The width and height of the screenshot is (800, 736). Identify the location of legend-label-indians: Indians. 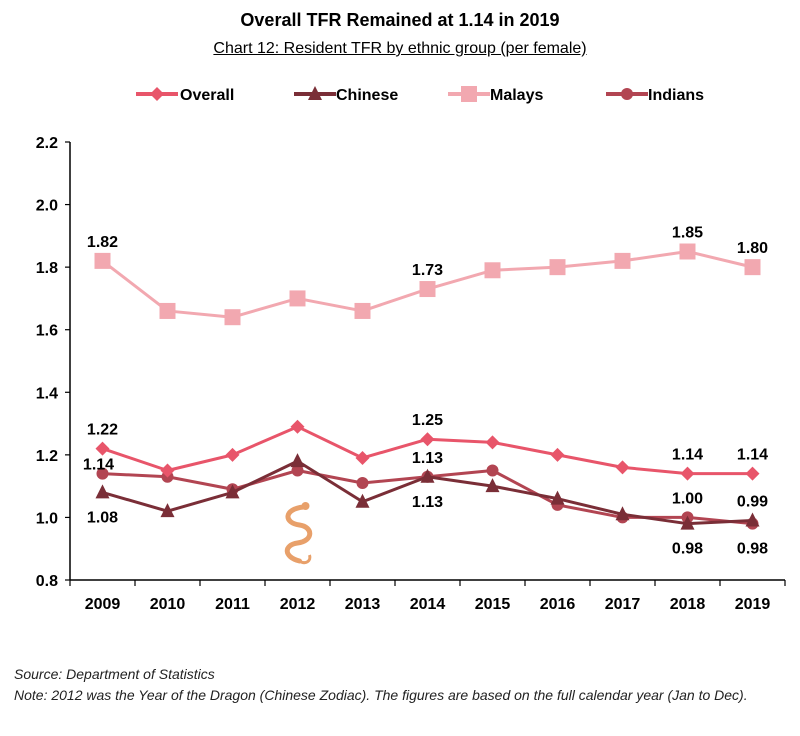
(676, 95).